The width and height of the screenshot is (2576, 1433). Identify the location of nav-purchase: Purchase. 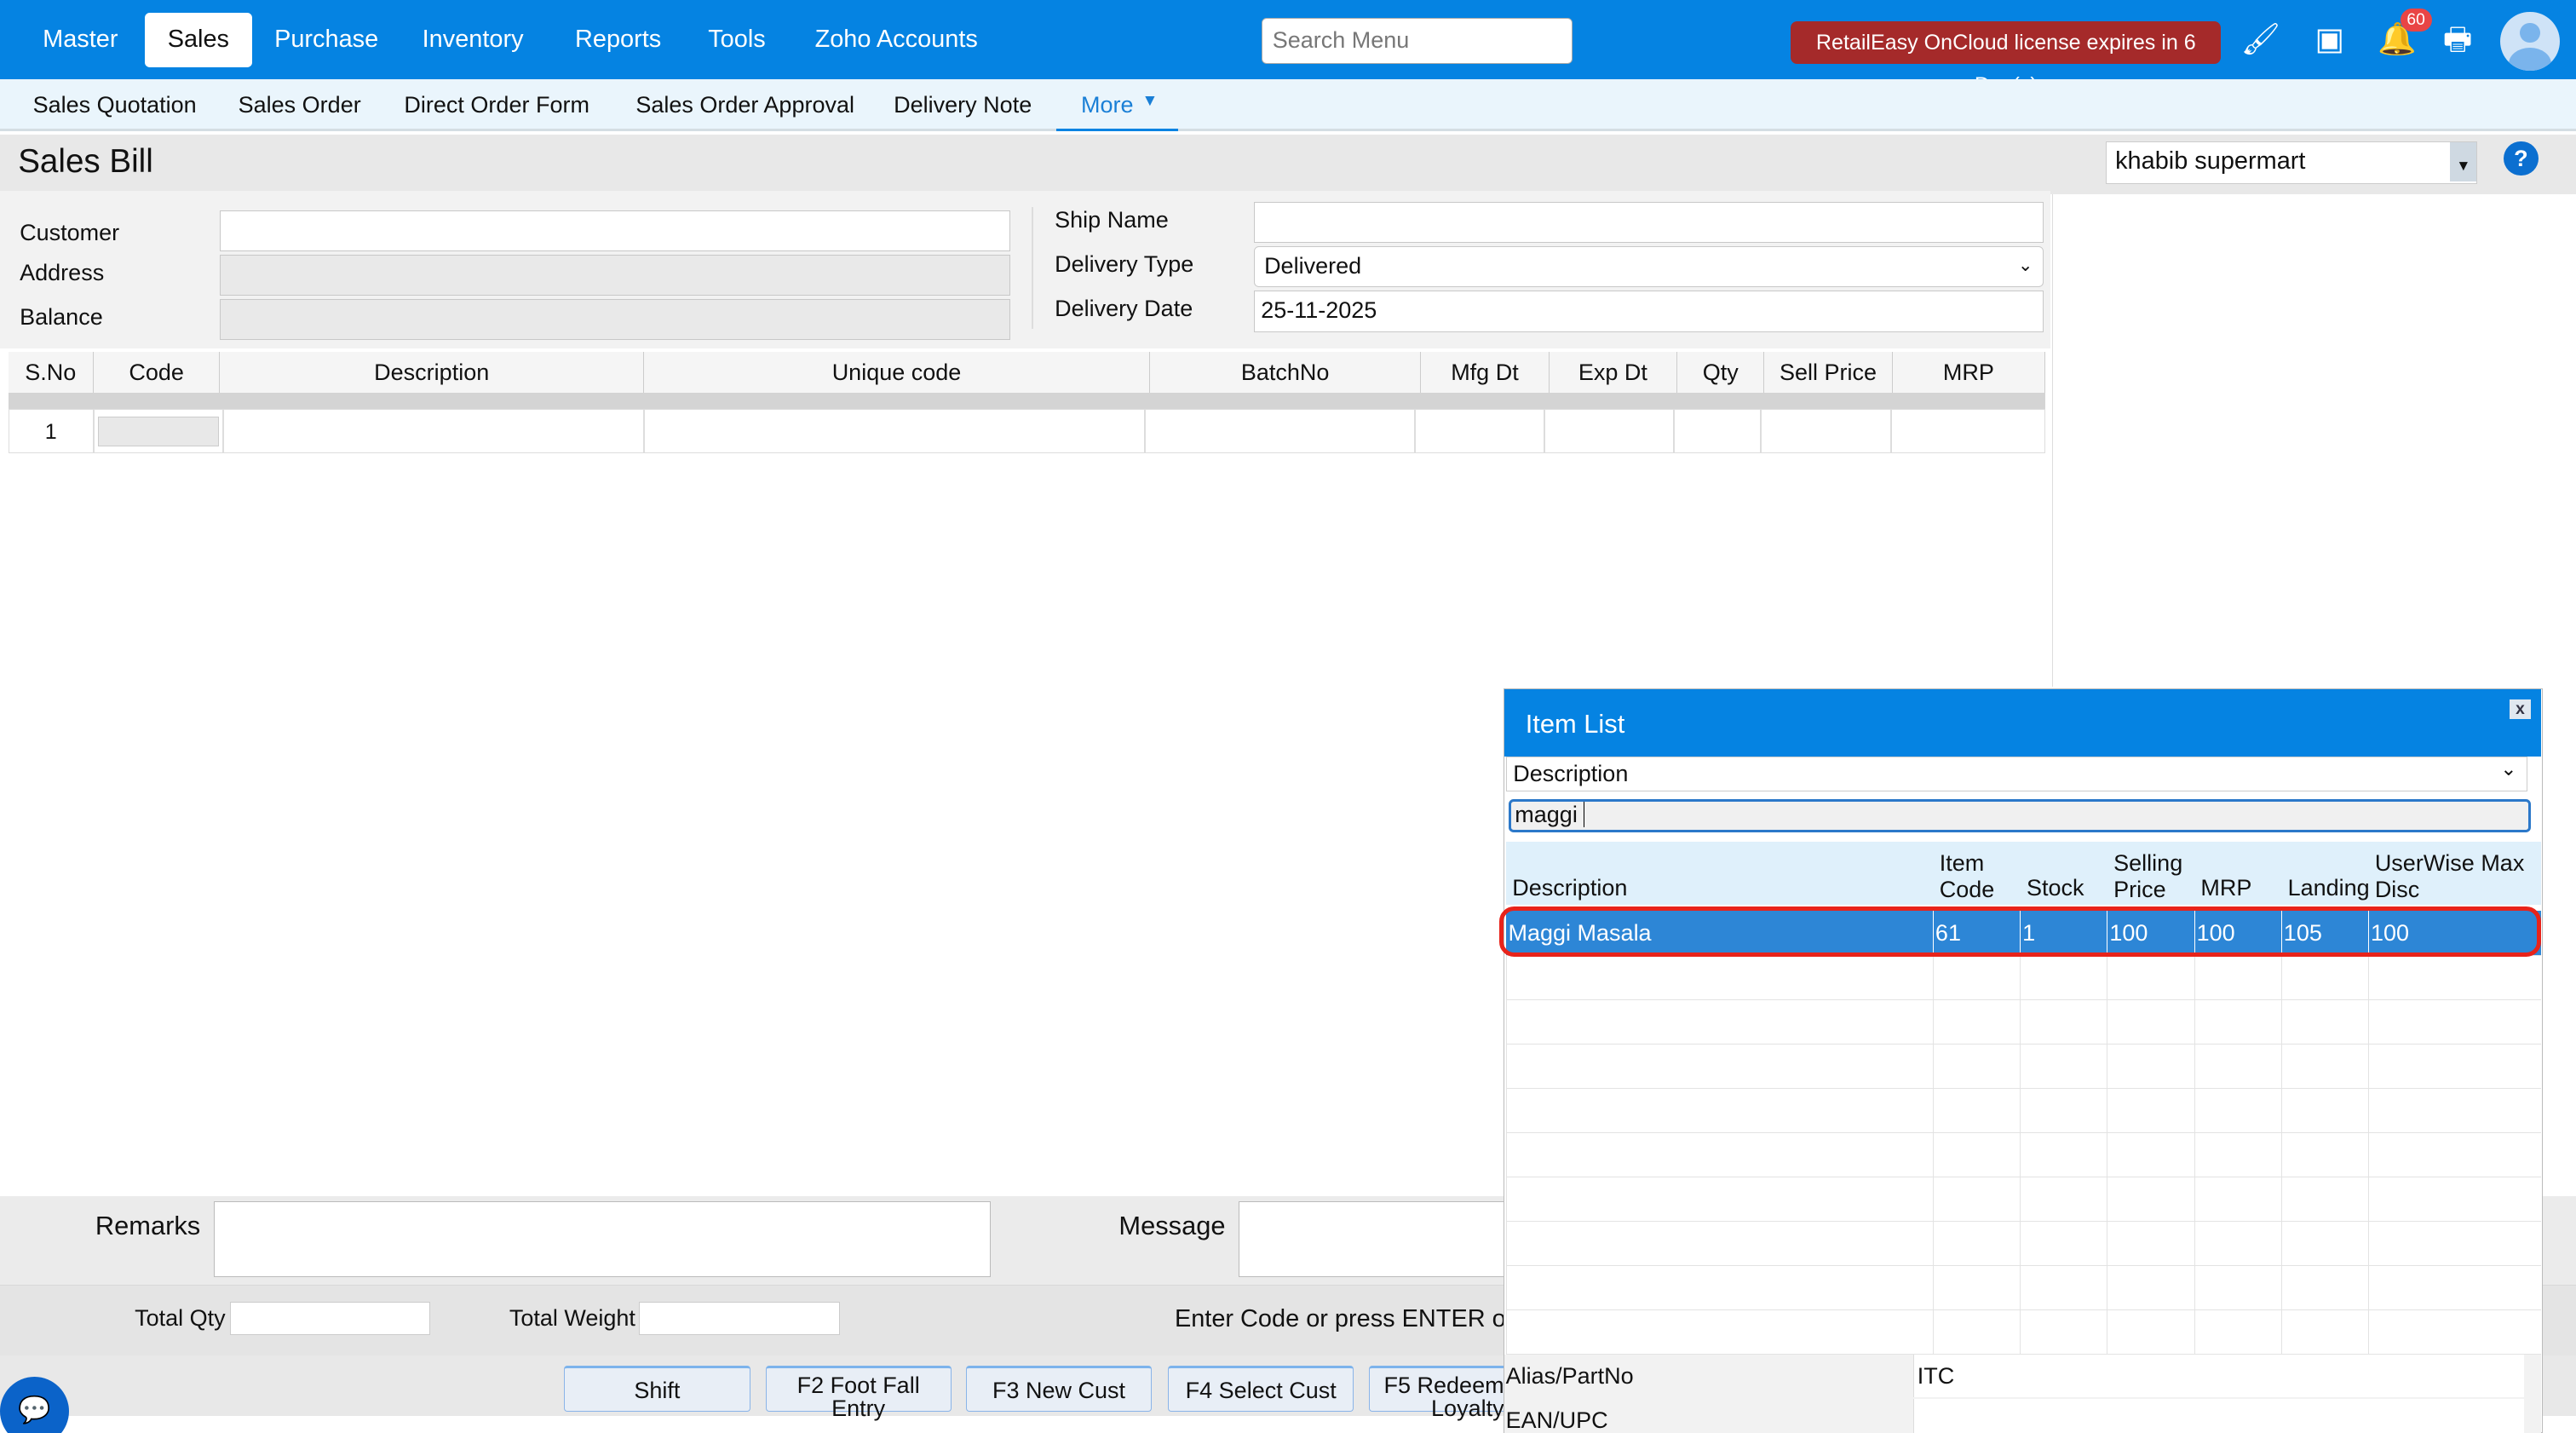
(326, 40).